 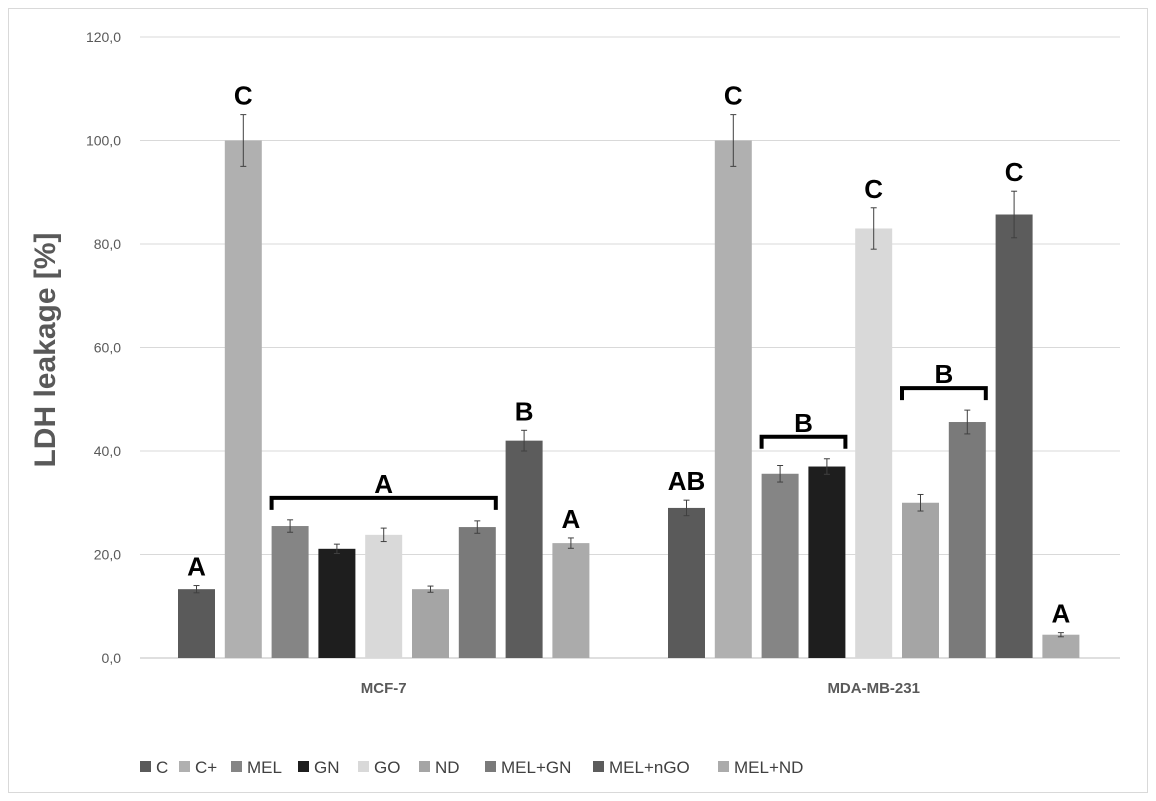 What do you see at coordinates (471, 767) in the screenshot?
I see `legend: C C+ MEL GN GO ND MEL+GN MEL+nGO MEL+ND` at bounding box center [471, 767].